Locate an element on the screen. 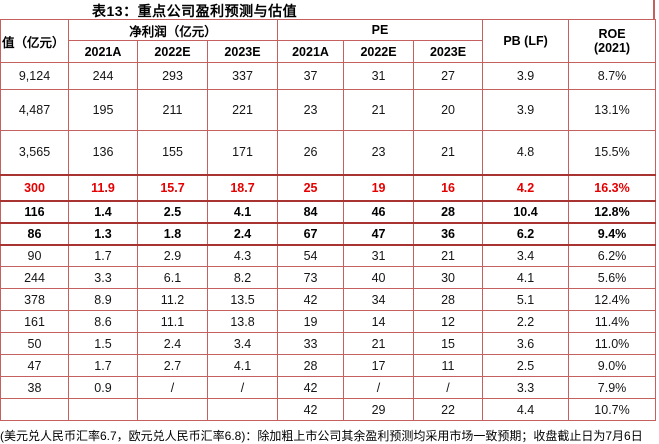 The width and height of the screenshot is (659, 444). table-cell: 7.9% is located at coordinates (612, 387).